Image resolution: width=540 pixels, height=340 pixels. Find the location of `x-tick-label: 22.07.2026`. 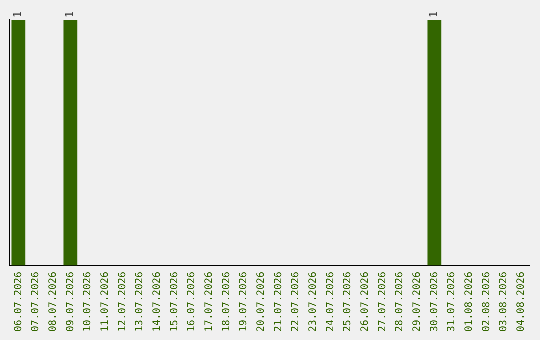

x-tick-label: 22.07.2026 is located at coordinates (296, 302).